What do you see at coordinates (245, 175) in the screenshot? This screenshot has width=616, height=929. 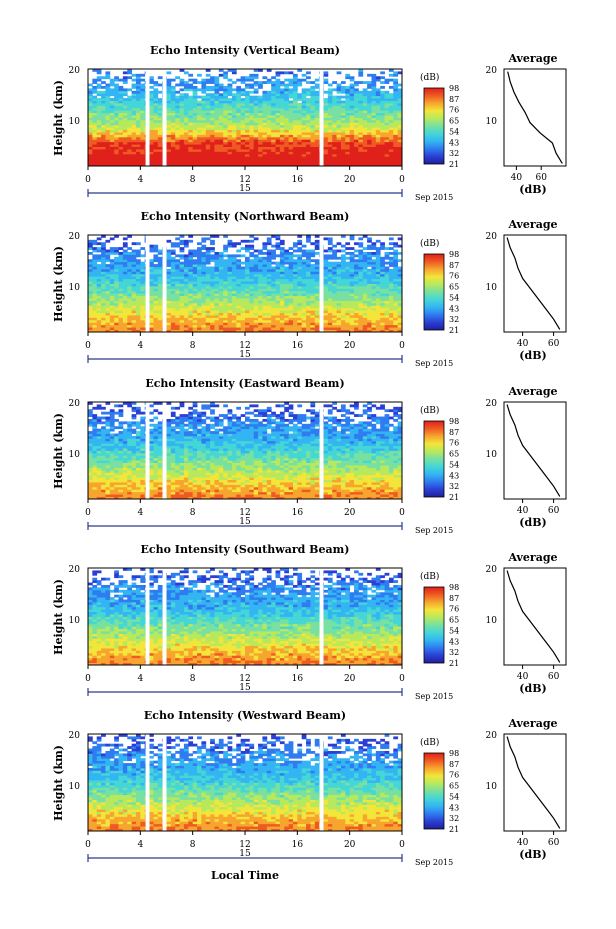 I see `x-ticks: 0 4 8 12 16 20 0` at bounding box center [245, 175].